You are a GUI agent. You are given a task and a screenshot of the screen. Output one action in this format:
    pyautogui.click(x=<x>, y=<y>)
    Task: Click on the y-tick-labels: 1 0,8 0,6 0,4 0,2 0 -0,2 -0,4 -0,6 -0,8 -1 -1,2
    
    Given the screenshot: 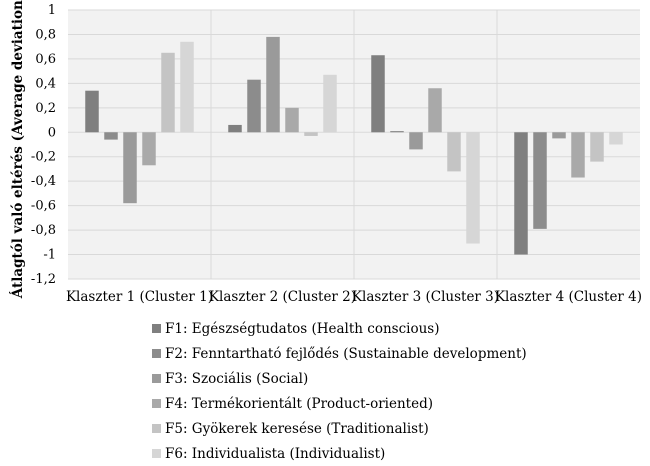 What is the action you would take?
    pyautogui.click(x=43, y=145)
    